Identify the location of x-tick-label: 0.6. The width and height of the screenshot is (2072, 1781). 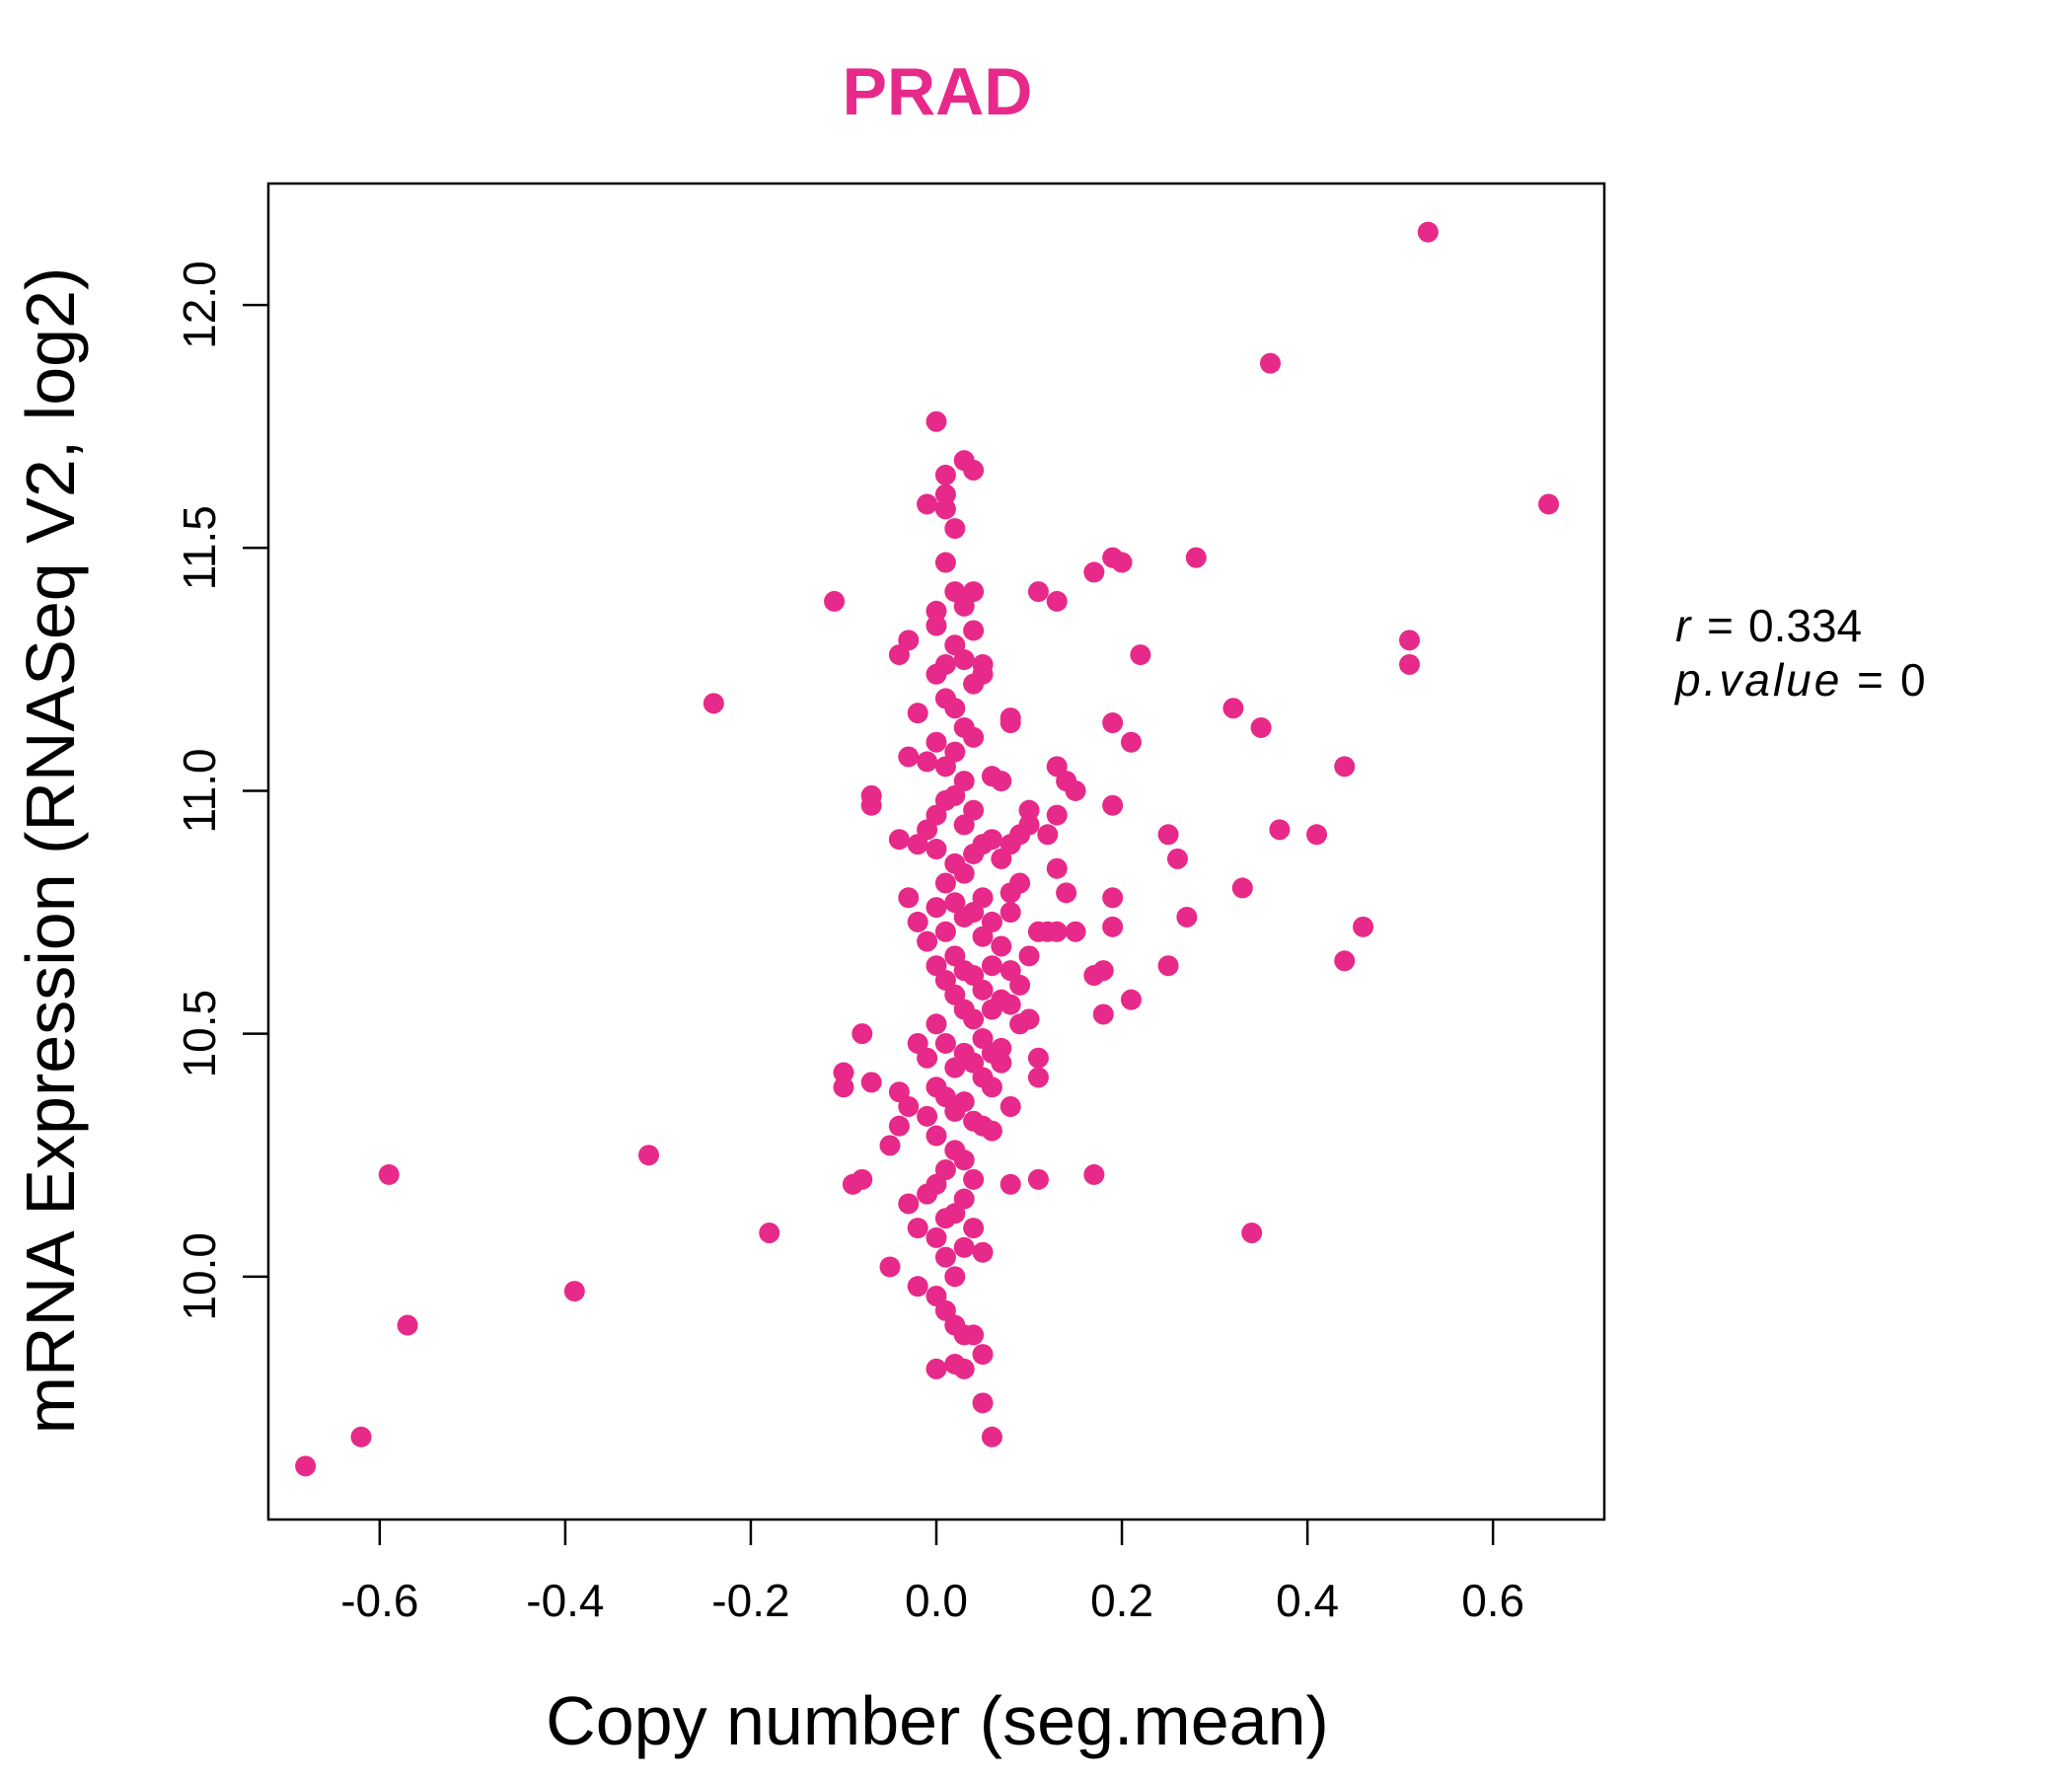
(1492, 1600).